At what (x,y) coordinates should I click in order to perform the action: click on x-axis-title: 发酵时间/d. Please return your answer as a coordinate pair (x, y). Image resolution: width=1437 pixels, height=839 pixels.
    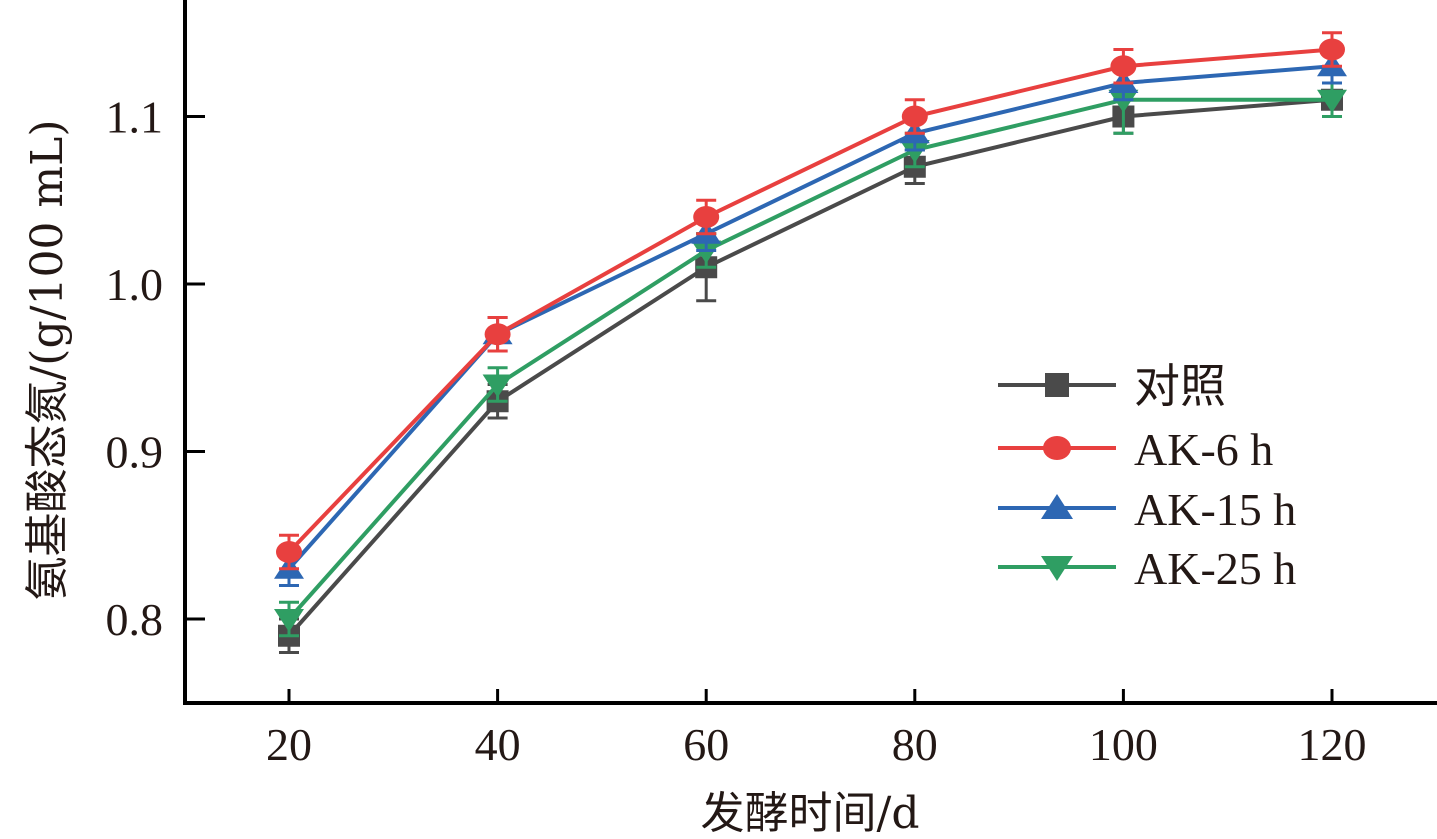
    Looking at the image, I should click on (810, 813).